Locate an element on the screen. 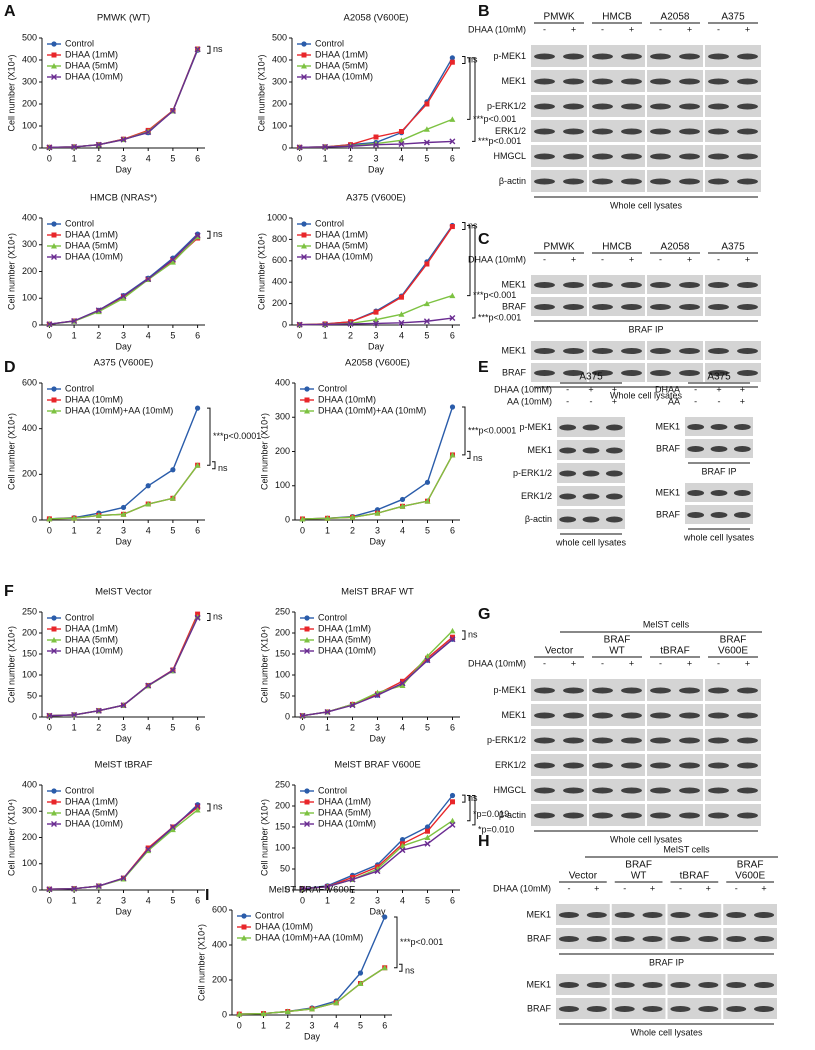  legend-label: Control is located at coordinates (79, 223).